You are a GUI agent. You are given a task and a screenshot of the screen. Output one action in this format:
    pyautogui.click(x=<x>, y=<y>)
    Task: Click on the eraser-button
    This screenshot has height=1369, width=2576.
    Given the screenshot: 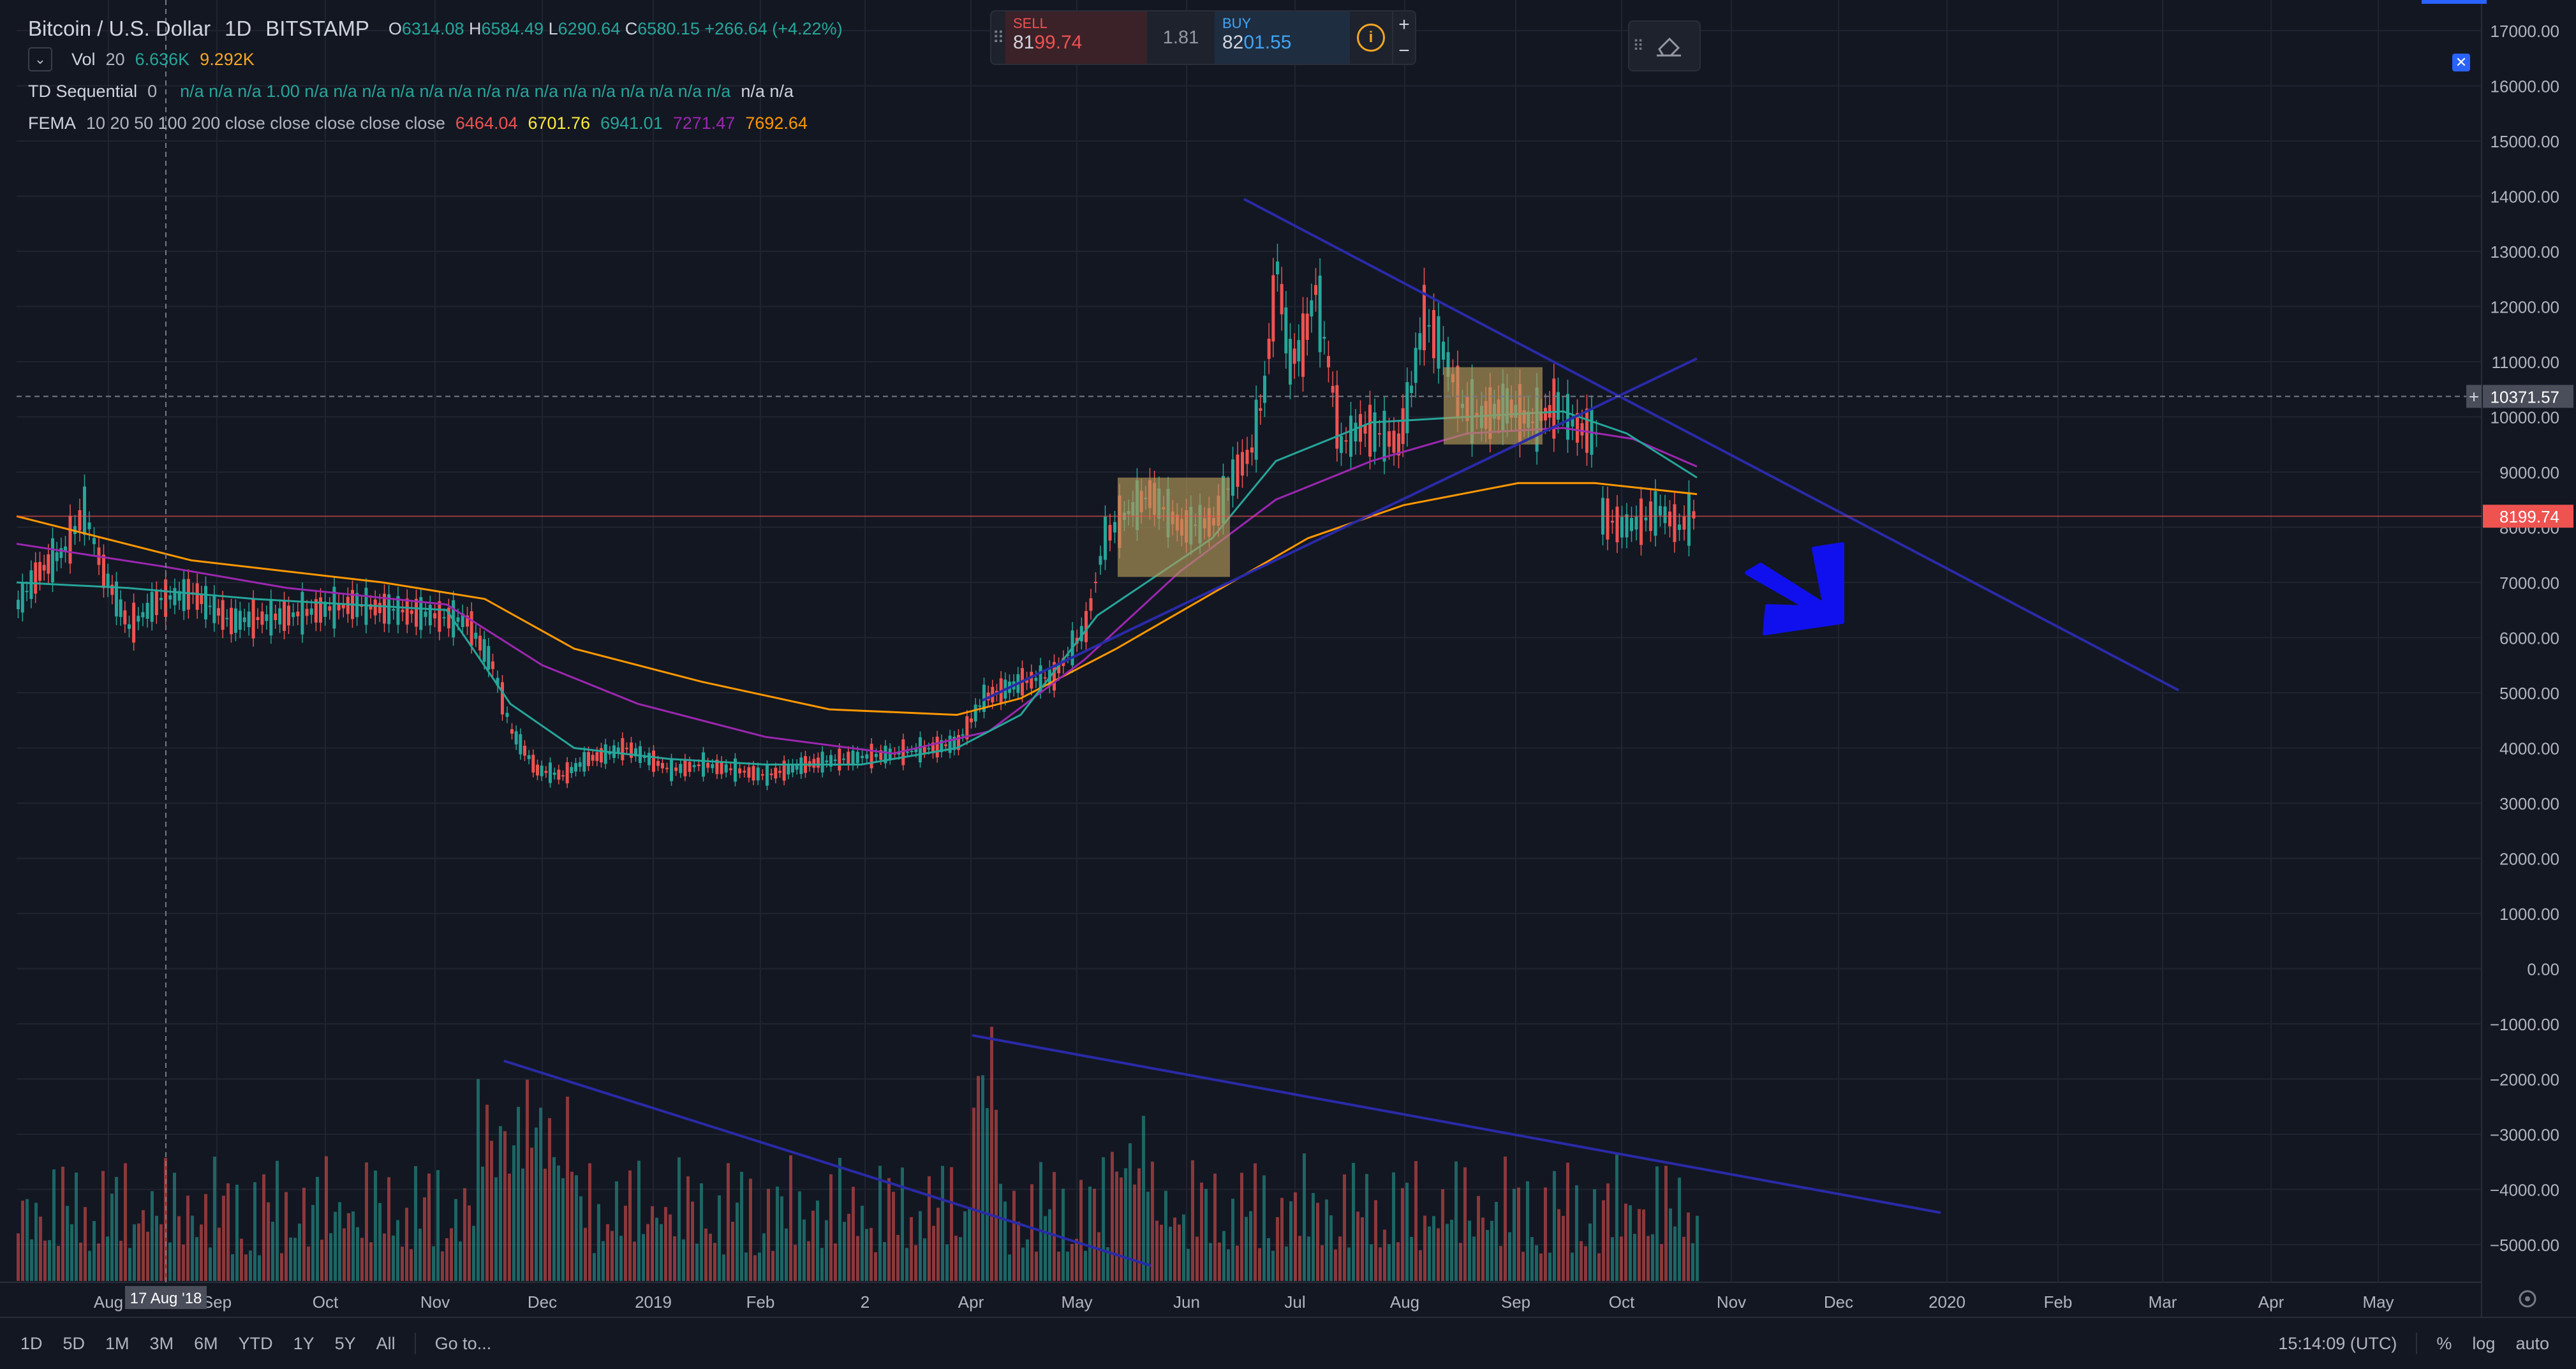 What is the action you would take?
    pyautogui.click(x=1669, y=46)
    